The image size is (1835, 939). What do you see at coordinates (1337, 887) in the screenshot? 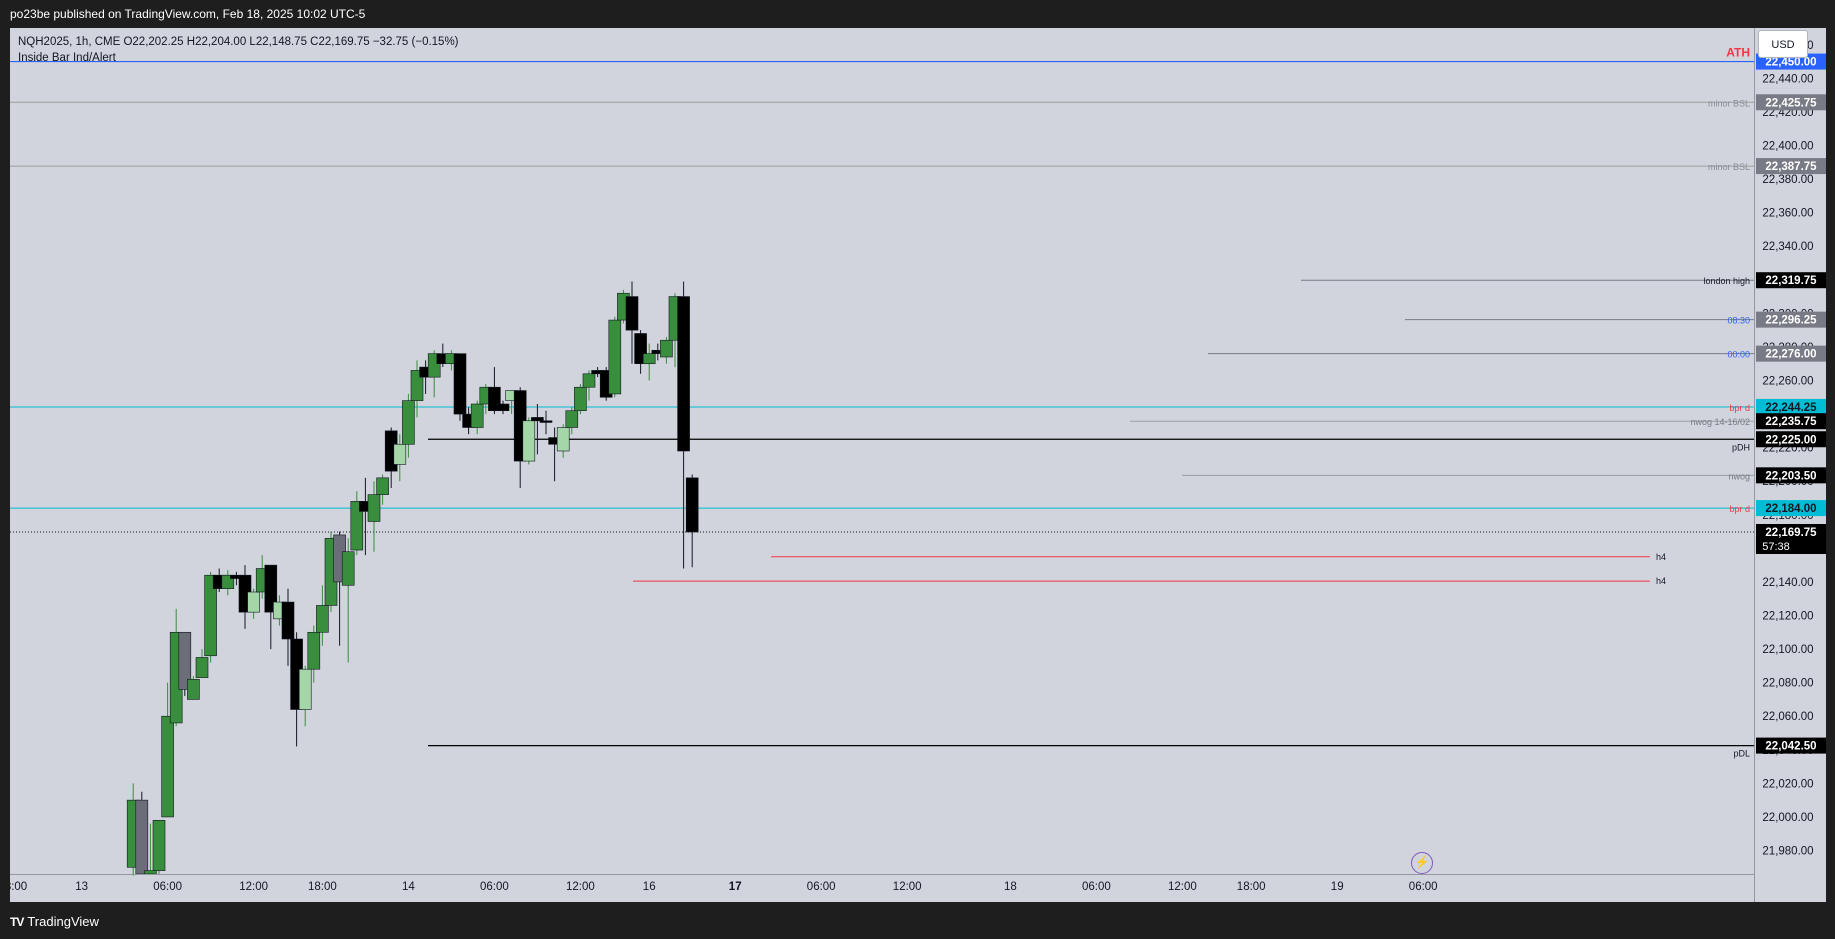
I see `x-tick-label: 19` at bounding box center [1337, 887].